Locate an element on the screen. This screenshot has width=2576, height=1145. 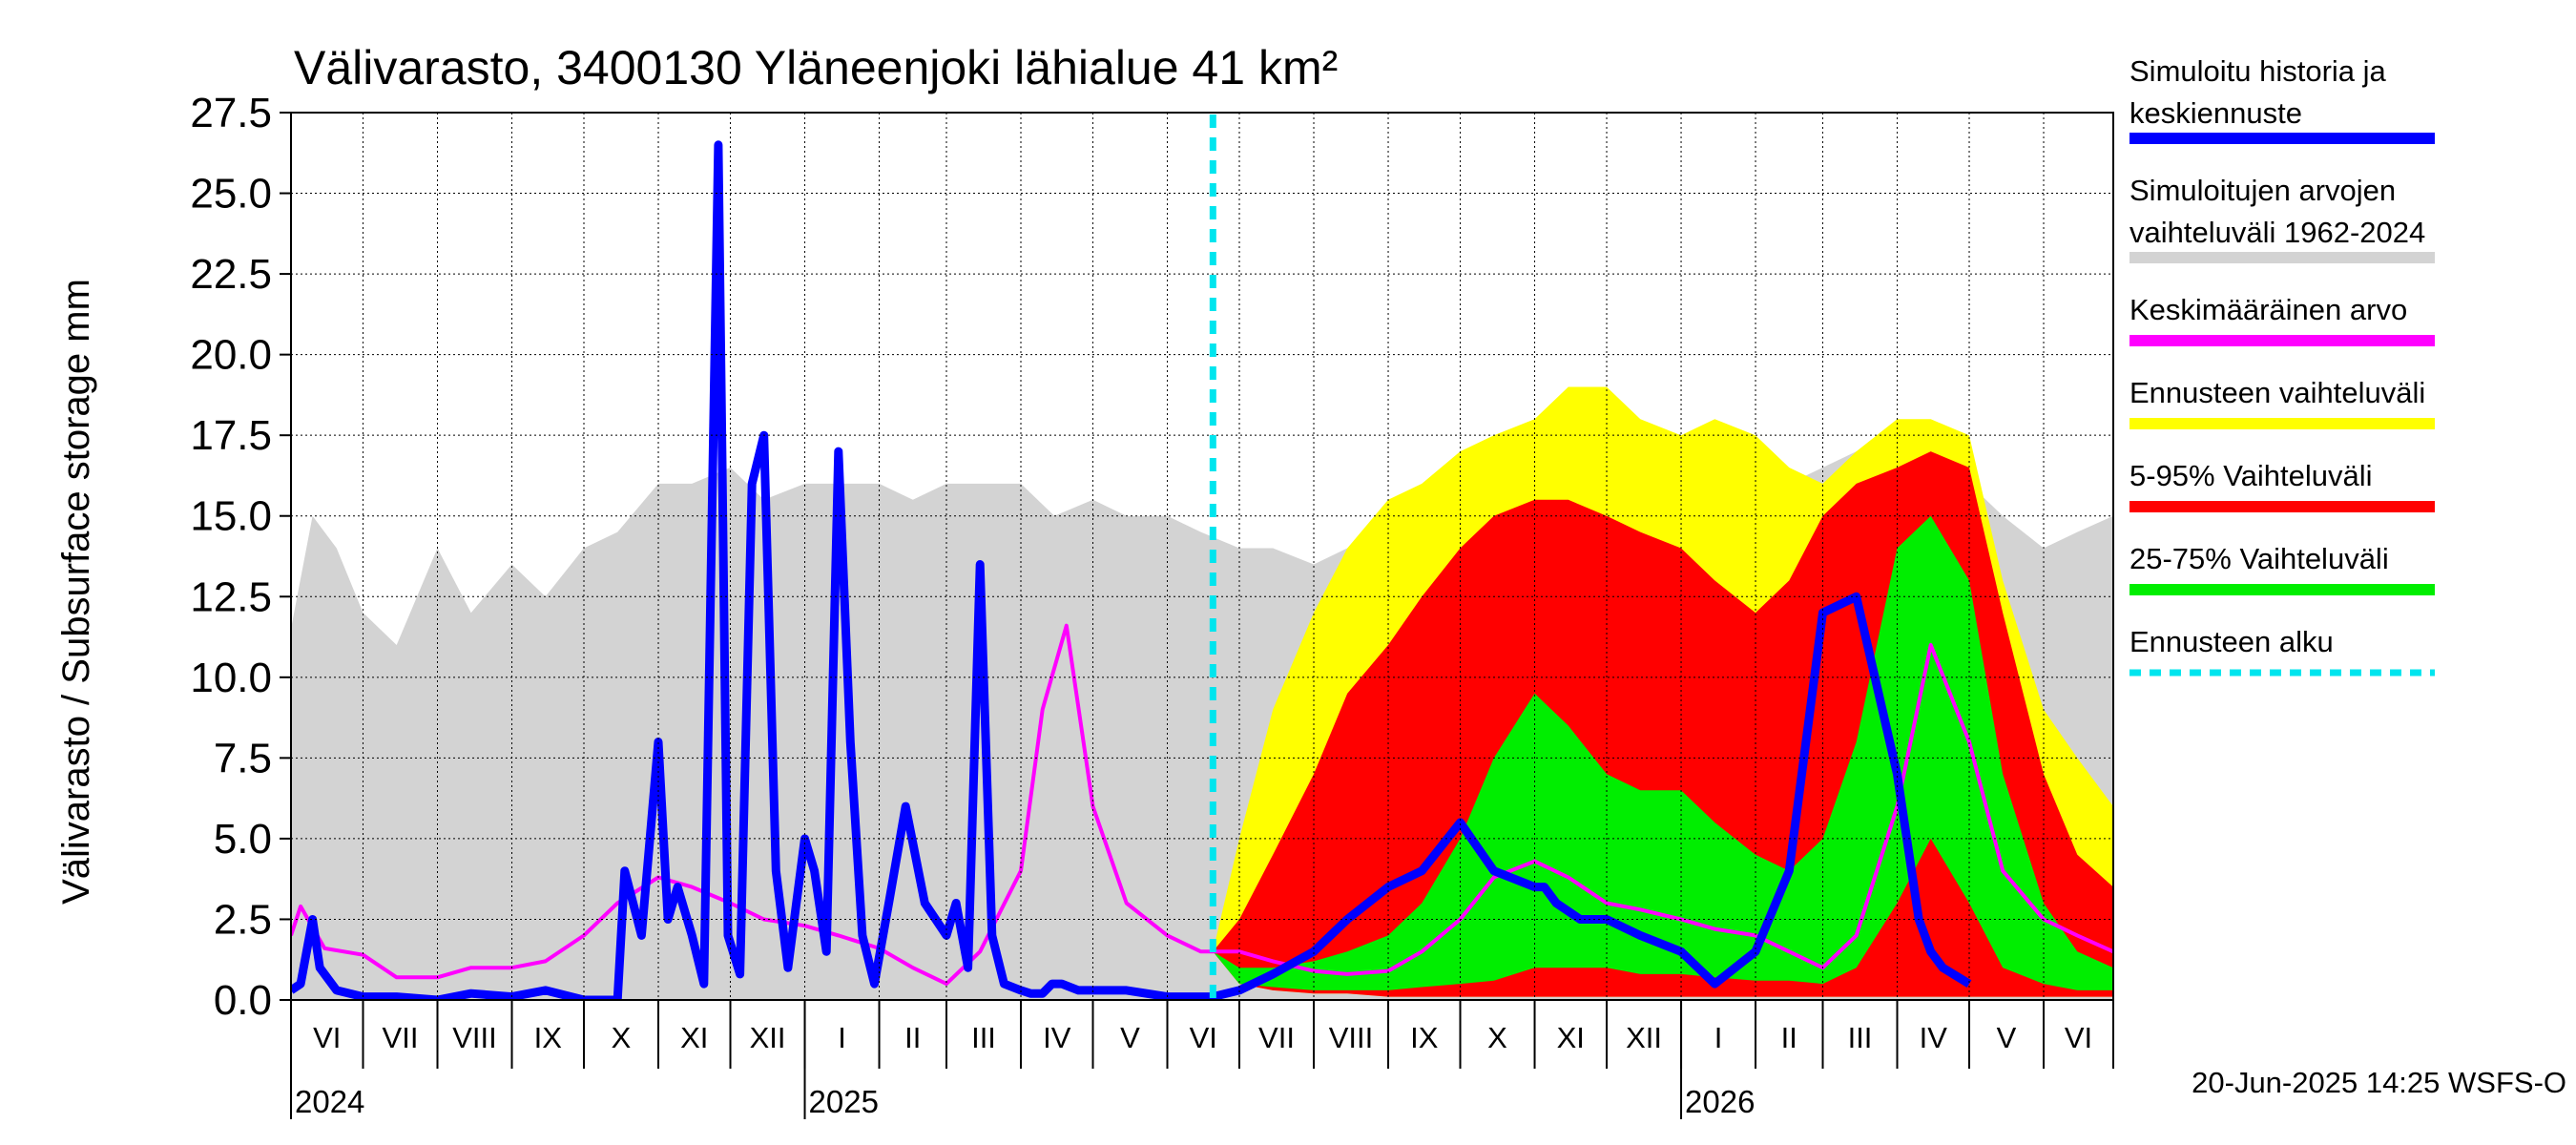
y-tick-label: 12.5 is located at coordinates (231, 596).